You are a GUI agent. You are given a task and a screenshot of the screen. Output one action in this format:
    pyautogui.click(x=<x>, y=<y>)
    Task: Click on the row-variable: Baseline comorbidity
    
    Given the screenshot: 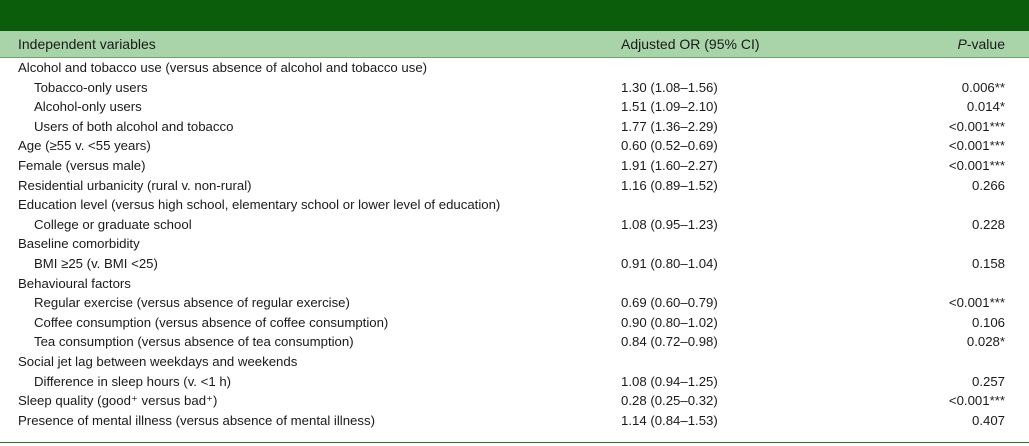 What is the action you would take?
    pyautogui.click(x=79, y=244)
    